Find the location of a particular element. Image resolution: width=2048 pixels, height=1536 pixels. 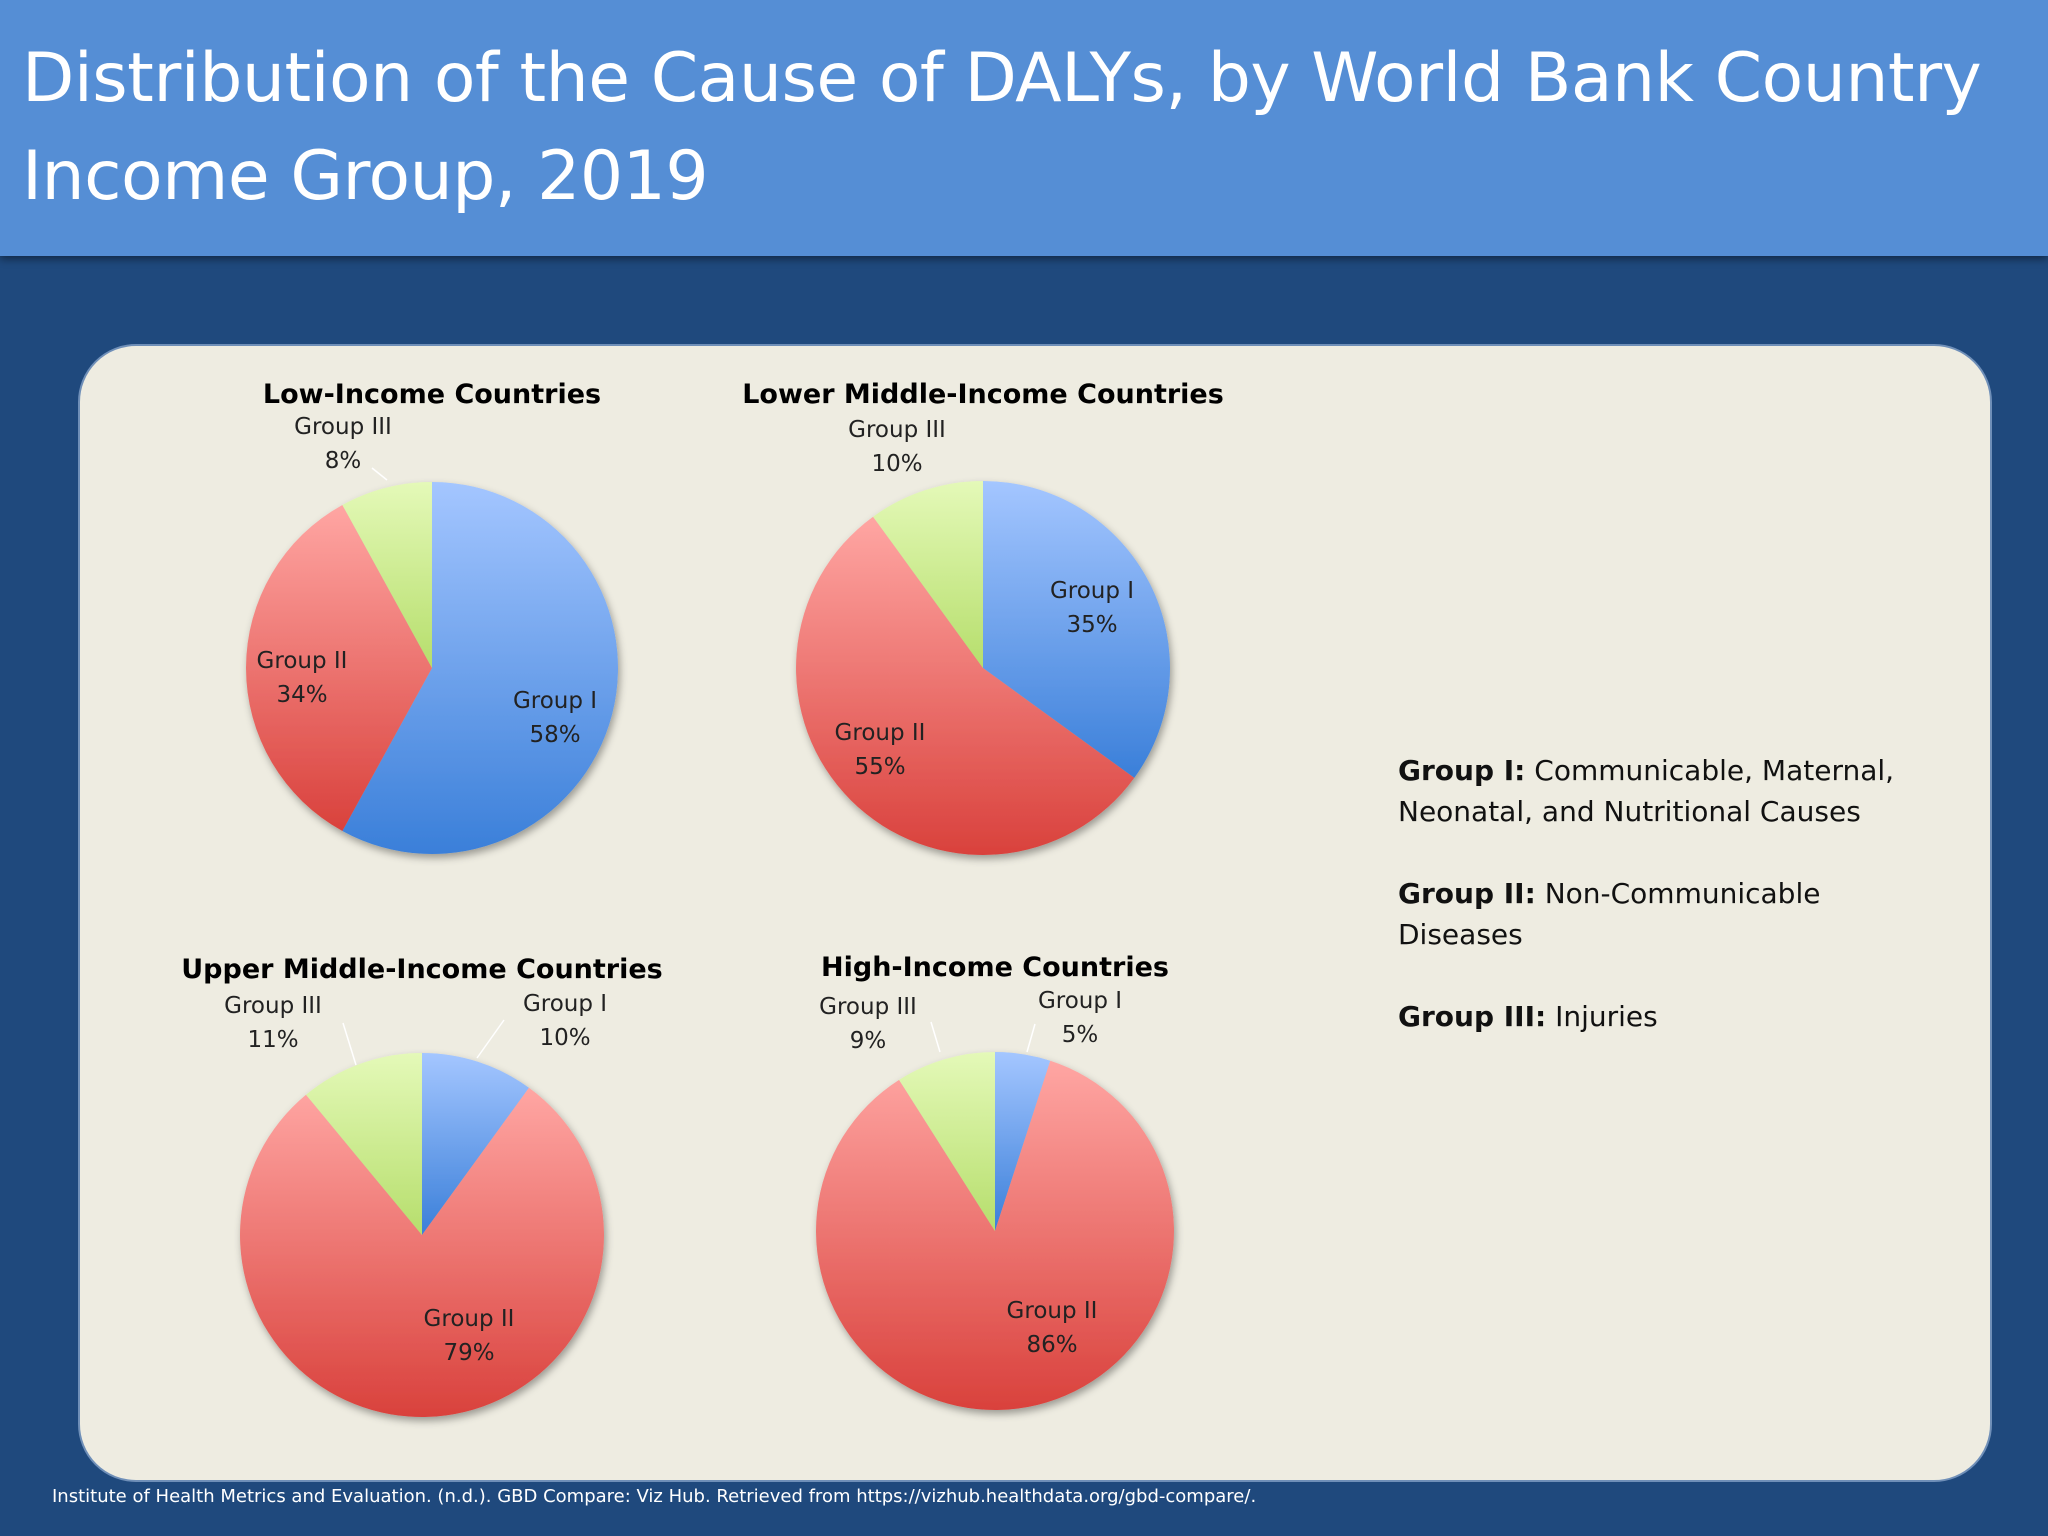

chart-title: Upper Middle-Income Countries is located at coordinates (422, 969).